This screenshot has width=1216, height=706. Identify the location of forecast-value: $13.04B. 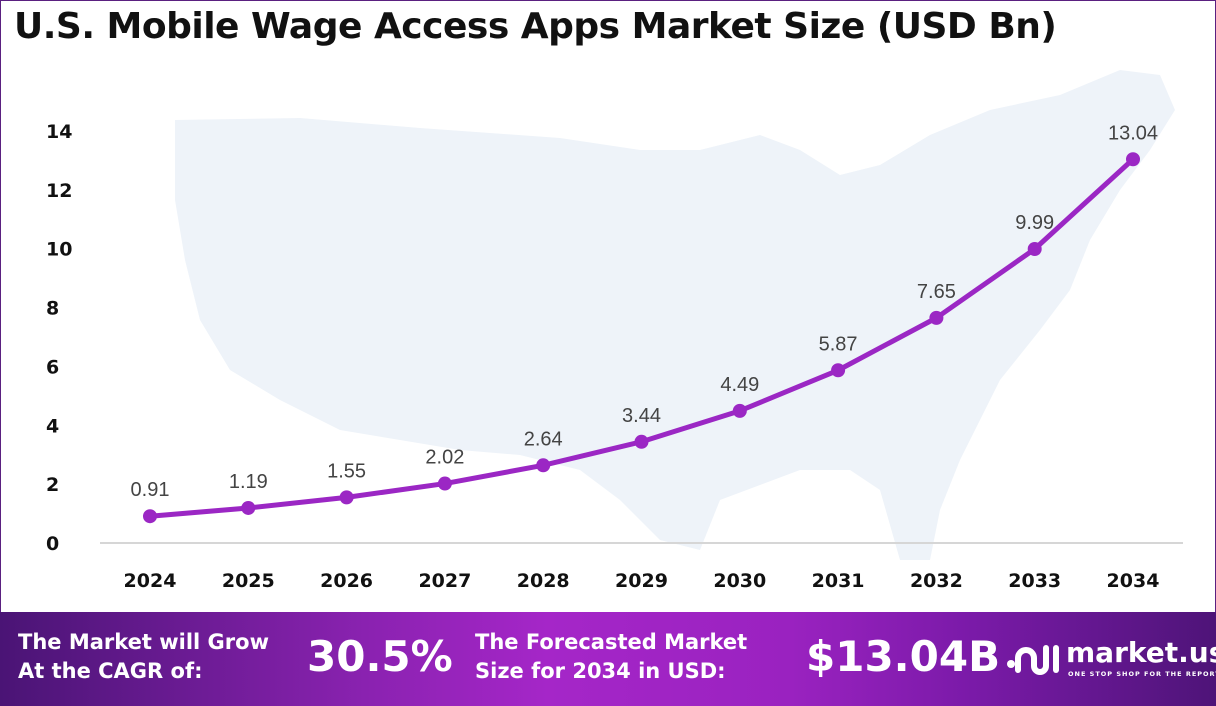
(903, 656).